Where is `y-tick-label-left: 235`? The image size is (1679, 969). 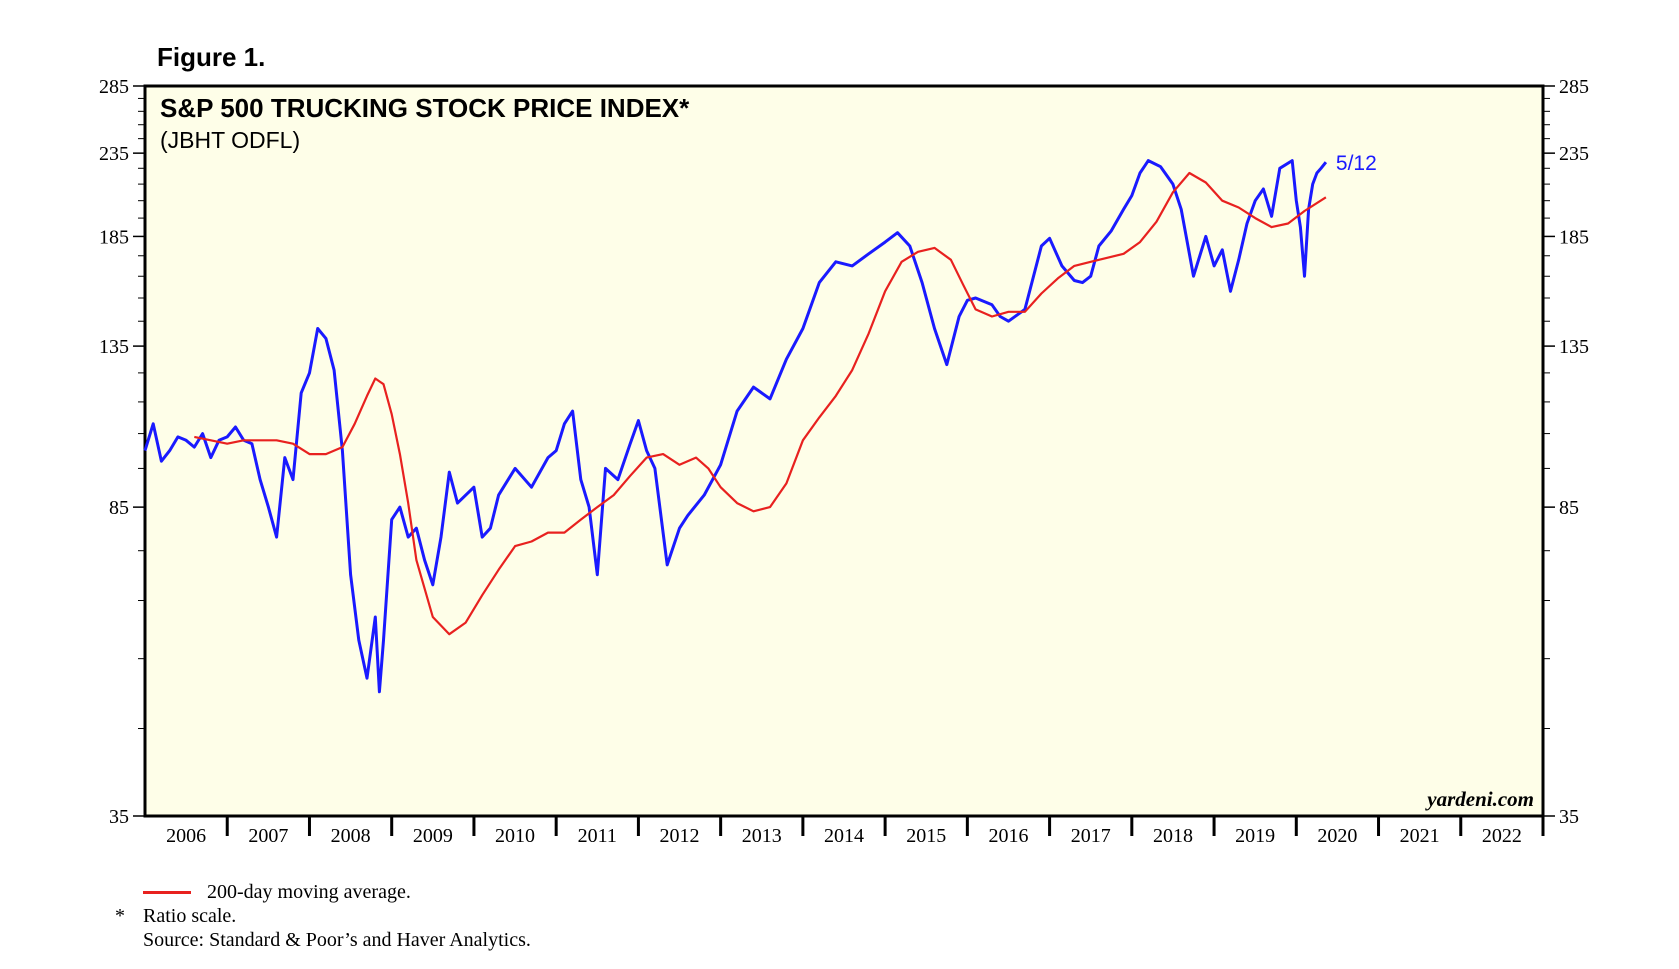
y-tick-label-left: 235 is located at coordinates (114, 154).